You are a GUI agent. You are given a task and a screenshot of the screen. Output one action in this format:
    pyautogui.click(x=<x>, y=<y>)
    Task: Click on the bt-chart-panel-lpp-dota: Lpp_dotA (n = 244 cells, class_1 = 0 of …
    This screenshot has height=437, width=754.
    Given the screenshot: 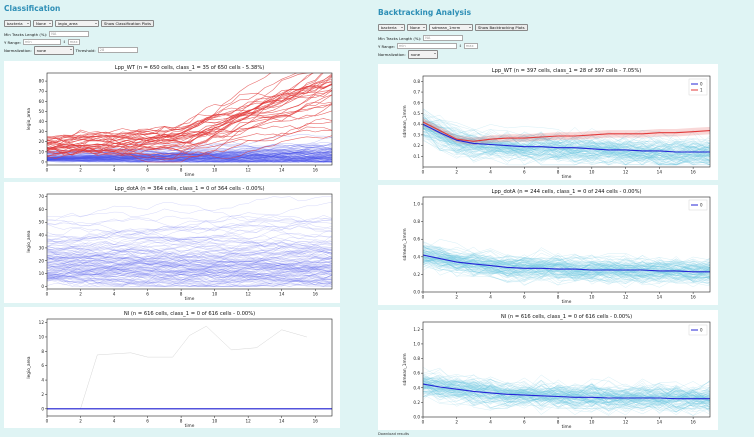 What is the action you would take?
    pyautogui.click(x=548, y=245)
    